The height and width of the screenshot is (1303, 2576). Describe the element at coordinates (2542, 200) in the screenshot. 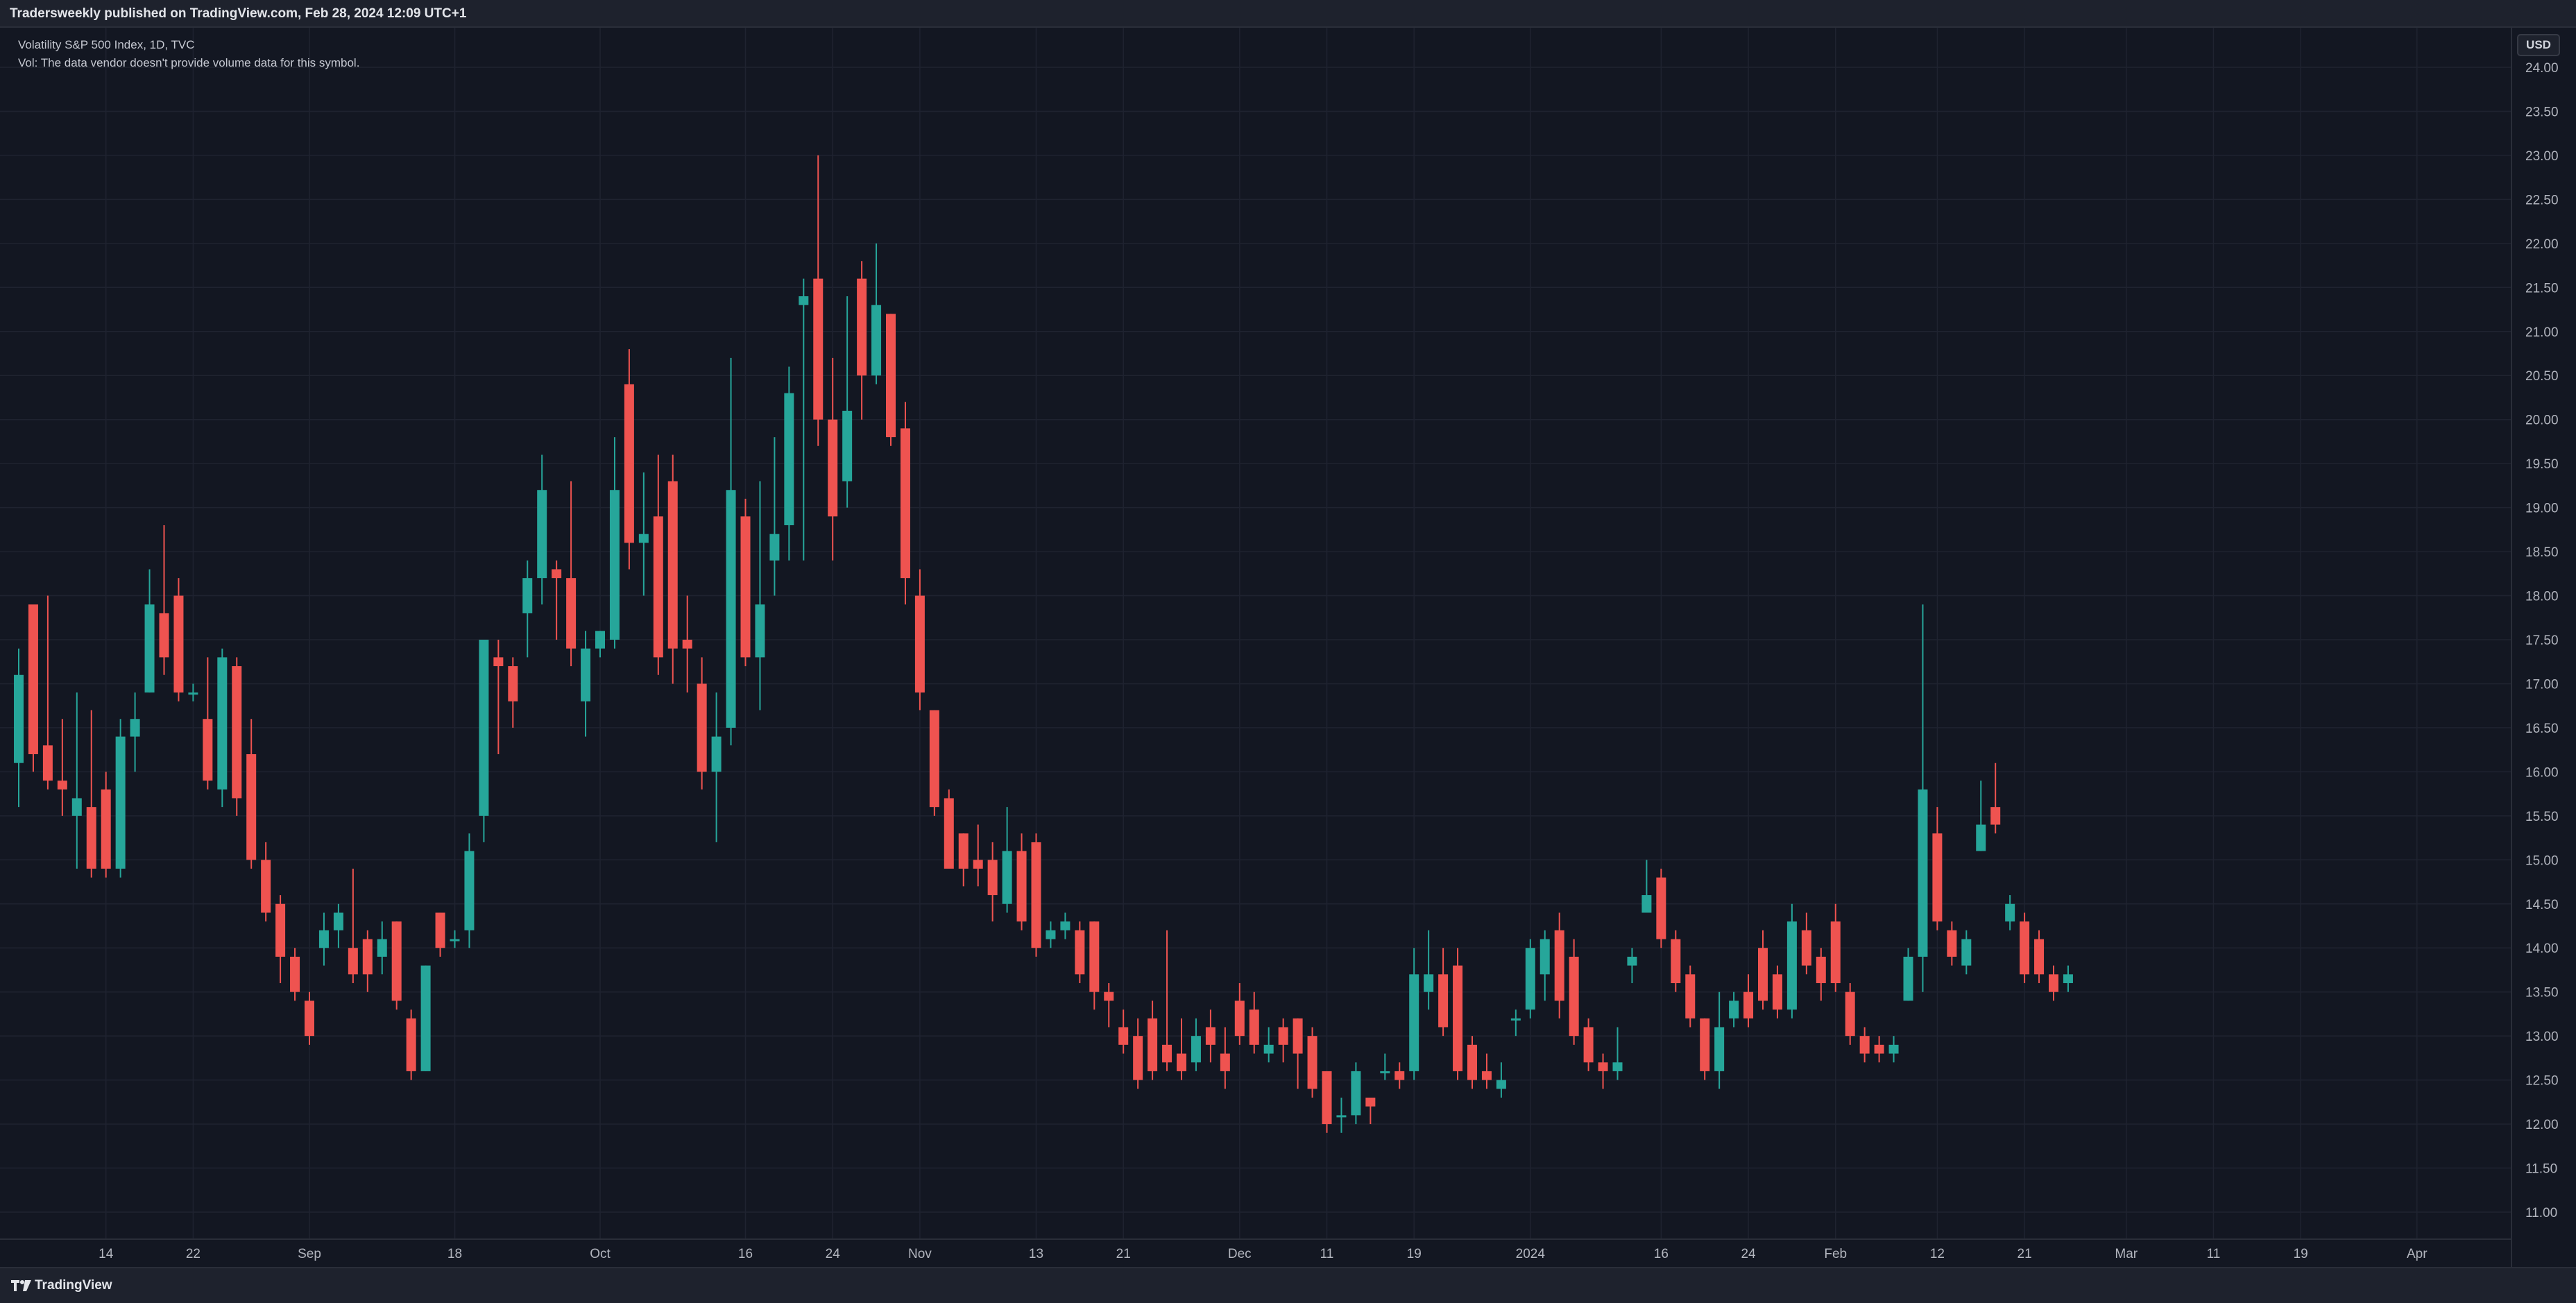

I see `price-tick-label: 22.50` at that location.